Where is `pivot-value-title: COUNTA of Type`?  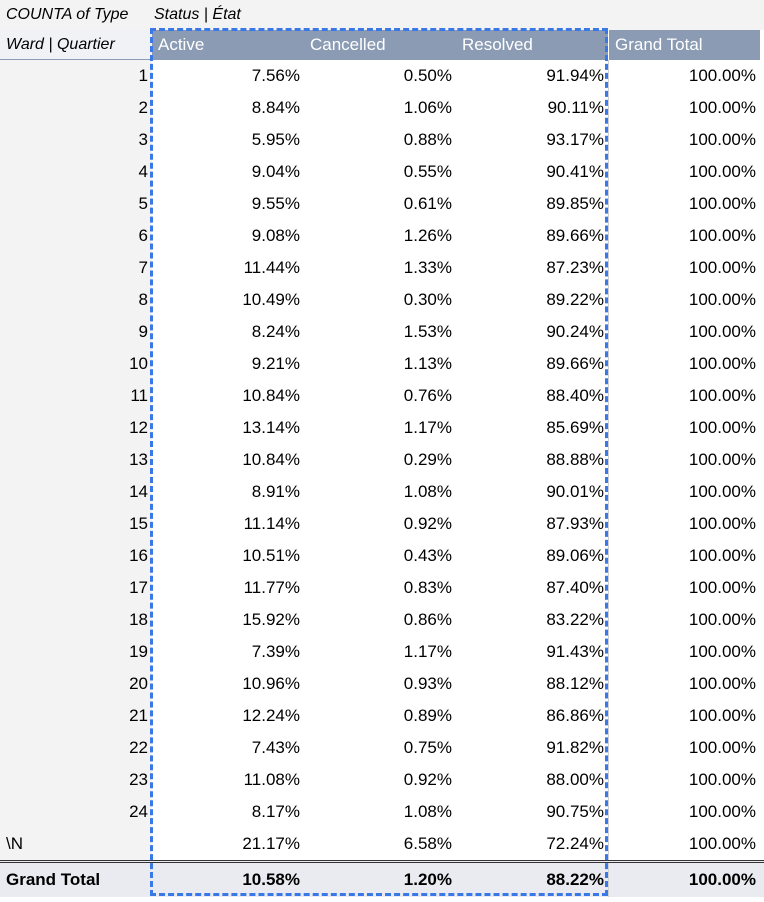
pivot-value-title: COUNTA of Type is located at coordinates (76, 15).